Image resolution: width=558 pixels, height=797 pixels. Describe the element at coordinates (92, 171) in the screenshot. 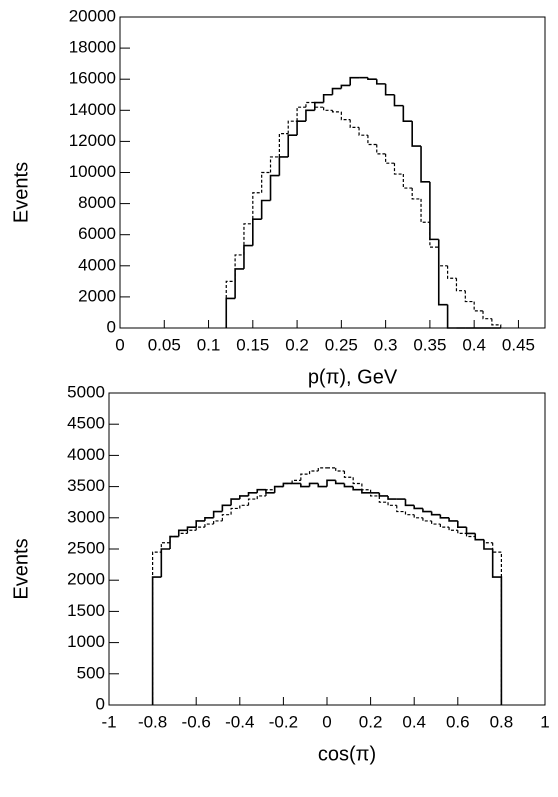

I see `y-tick-label: 10000` at that location.